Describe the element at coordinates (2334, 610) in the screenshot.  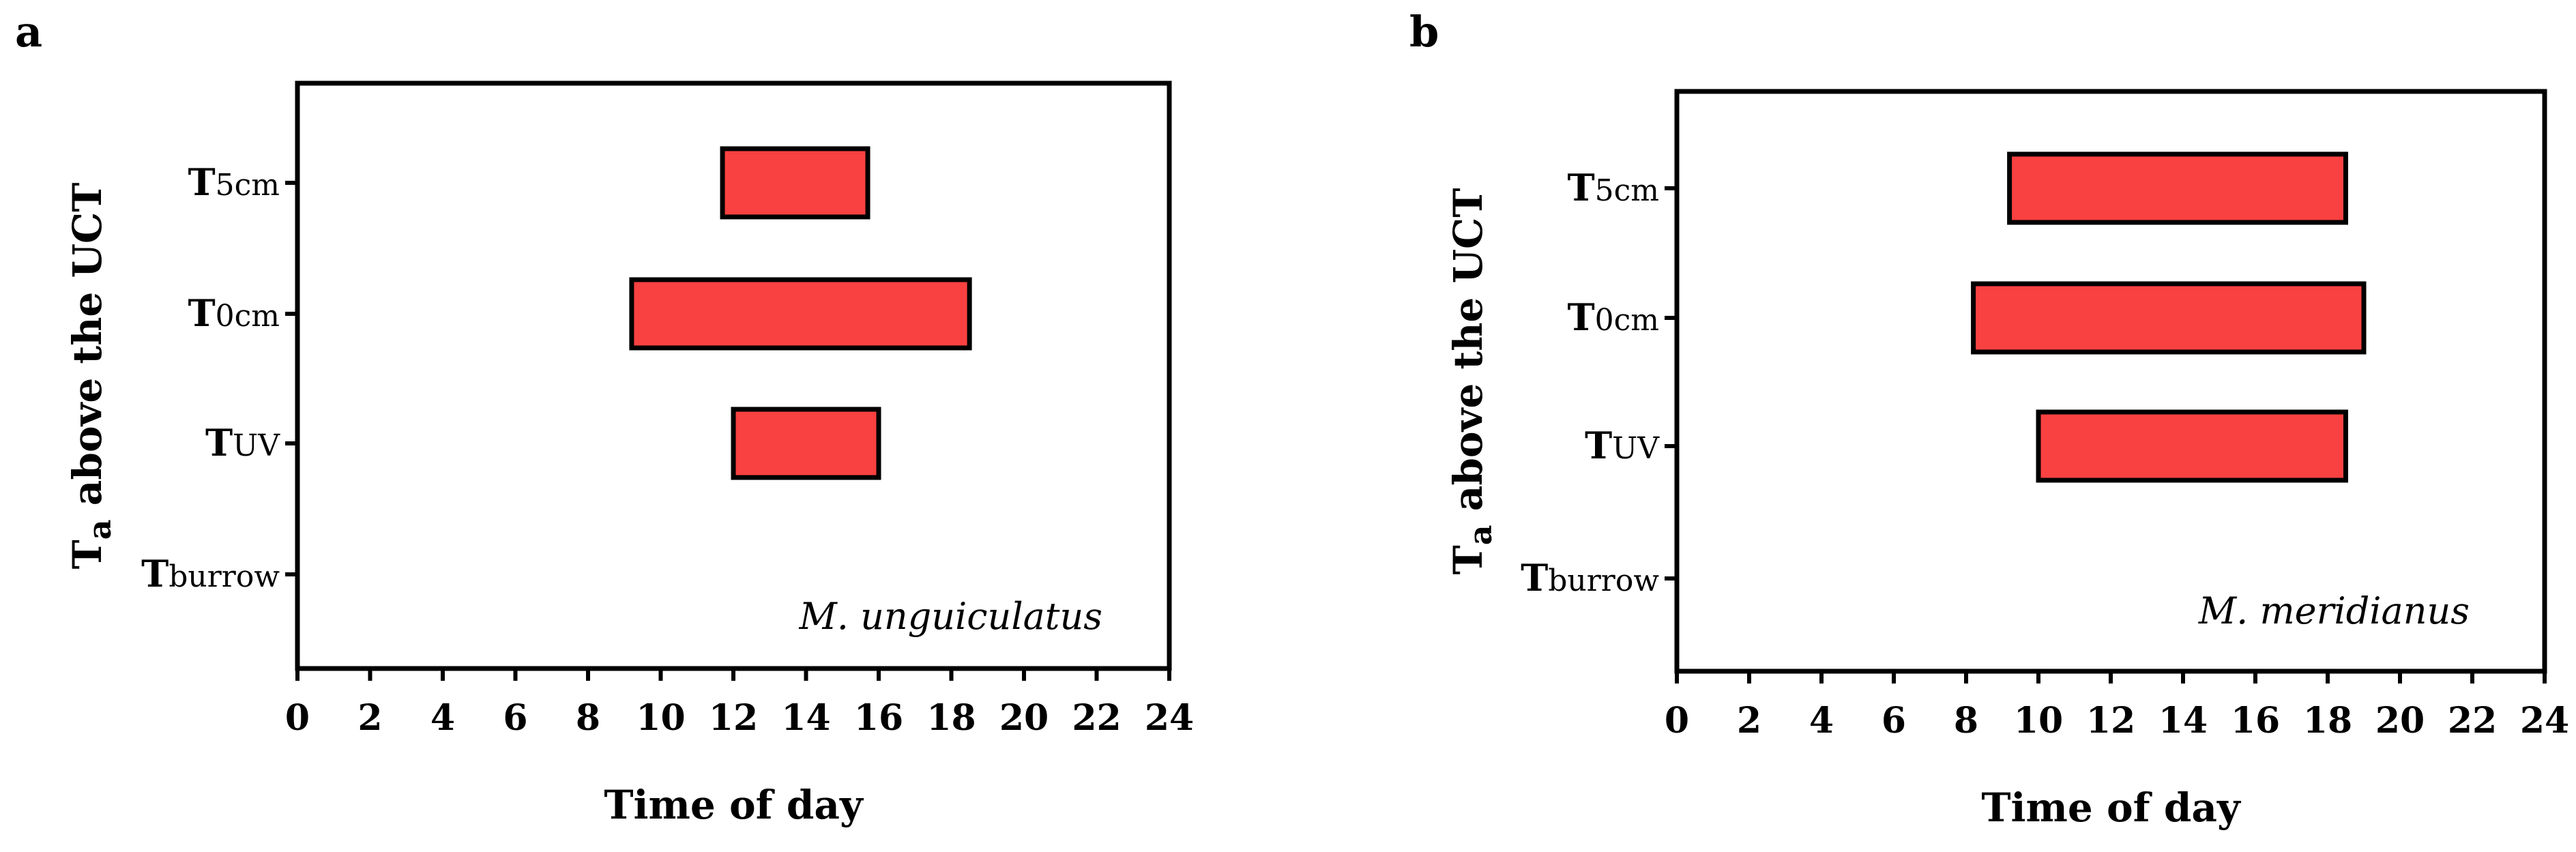
I see `species-label: M. meridianus` at that location.